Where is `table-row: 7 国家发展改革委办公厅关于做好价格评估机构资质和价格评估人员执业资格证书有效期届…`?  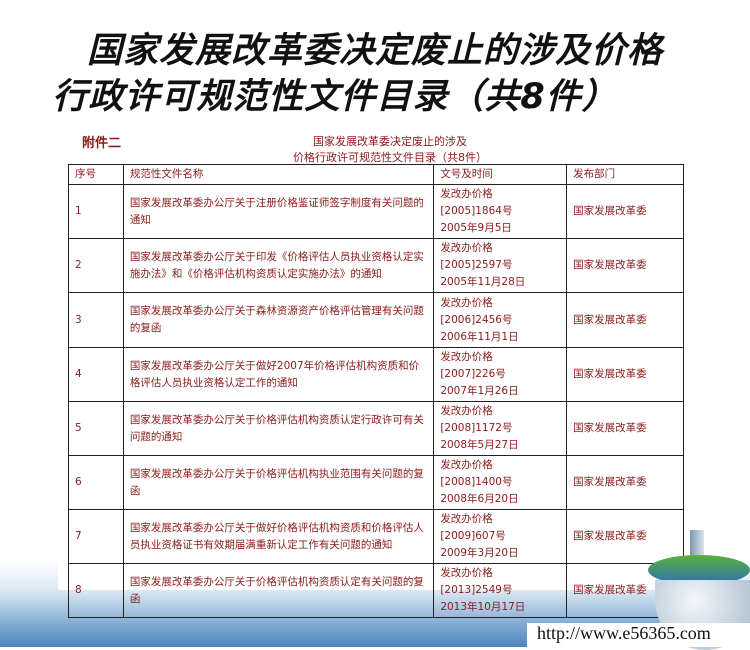 table-row: 7 国家发展改革委办公厅关于做好价格评估机构资质和价格评估人员执业资格证书有效期届… is located at coordinates (376, 536).